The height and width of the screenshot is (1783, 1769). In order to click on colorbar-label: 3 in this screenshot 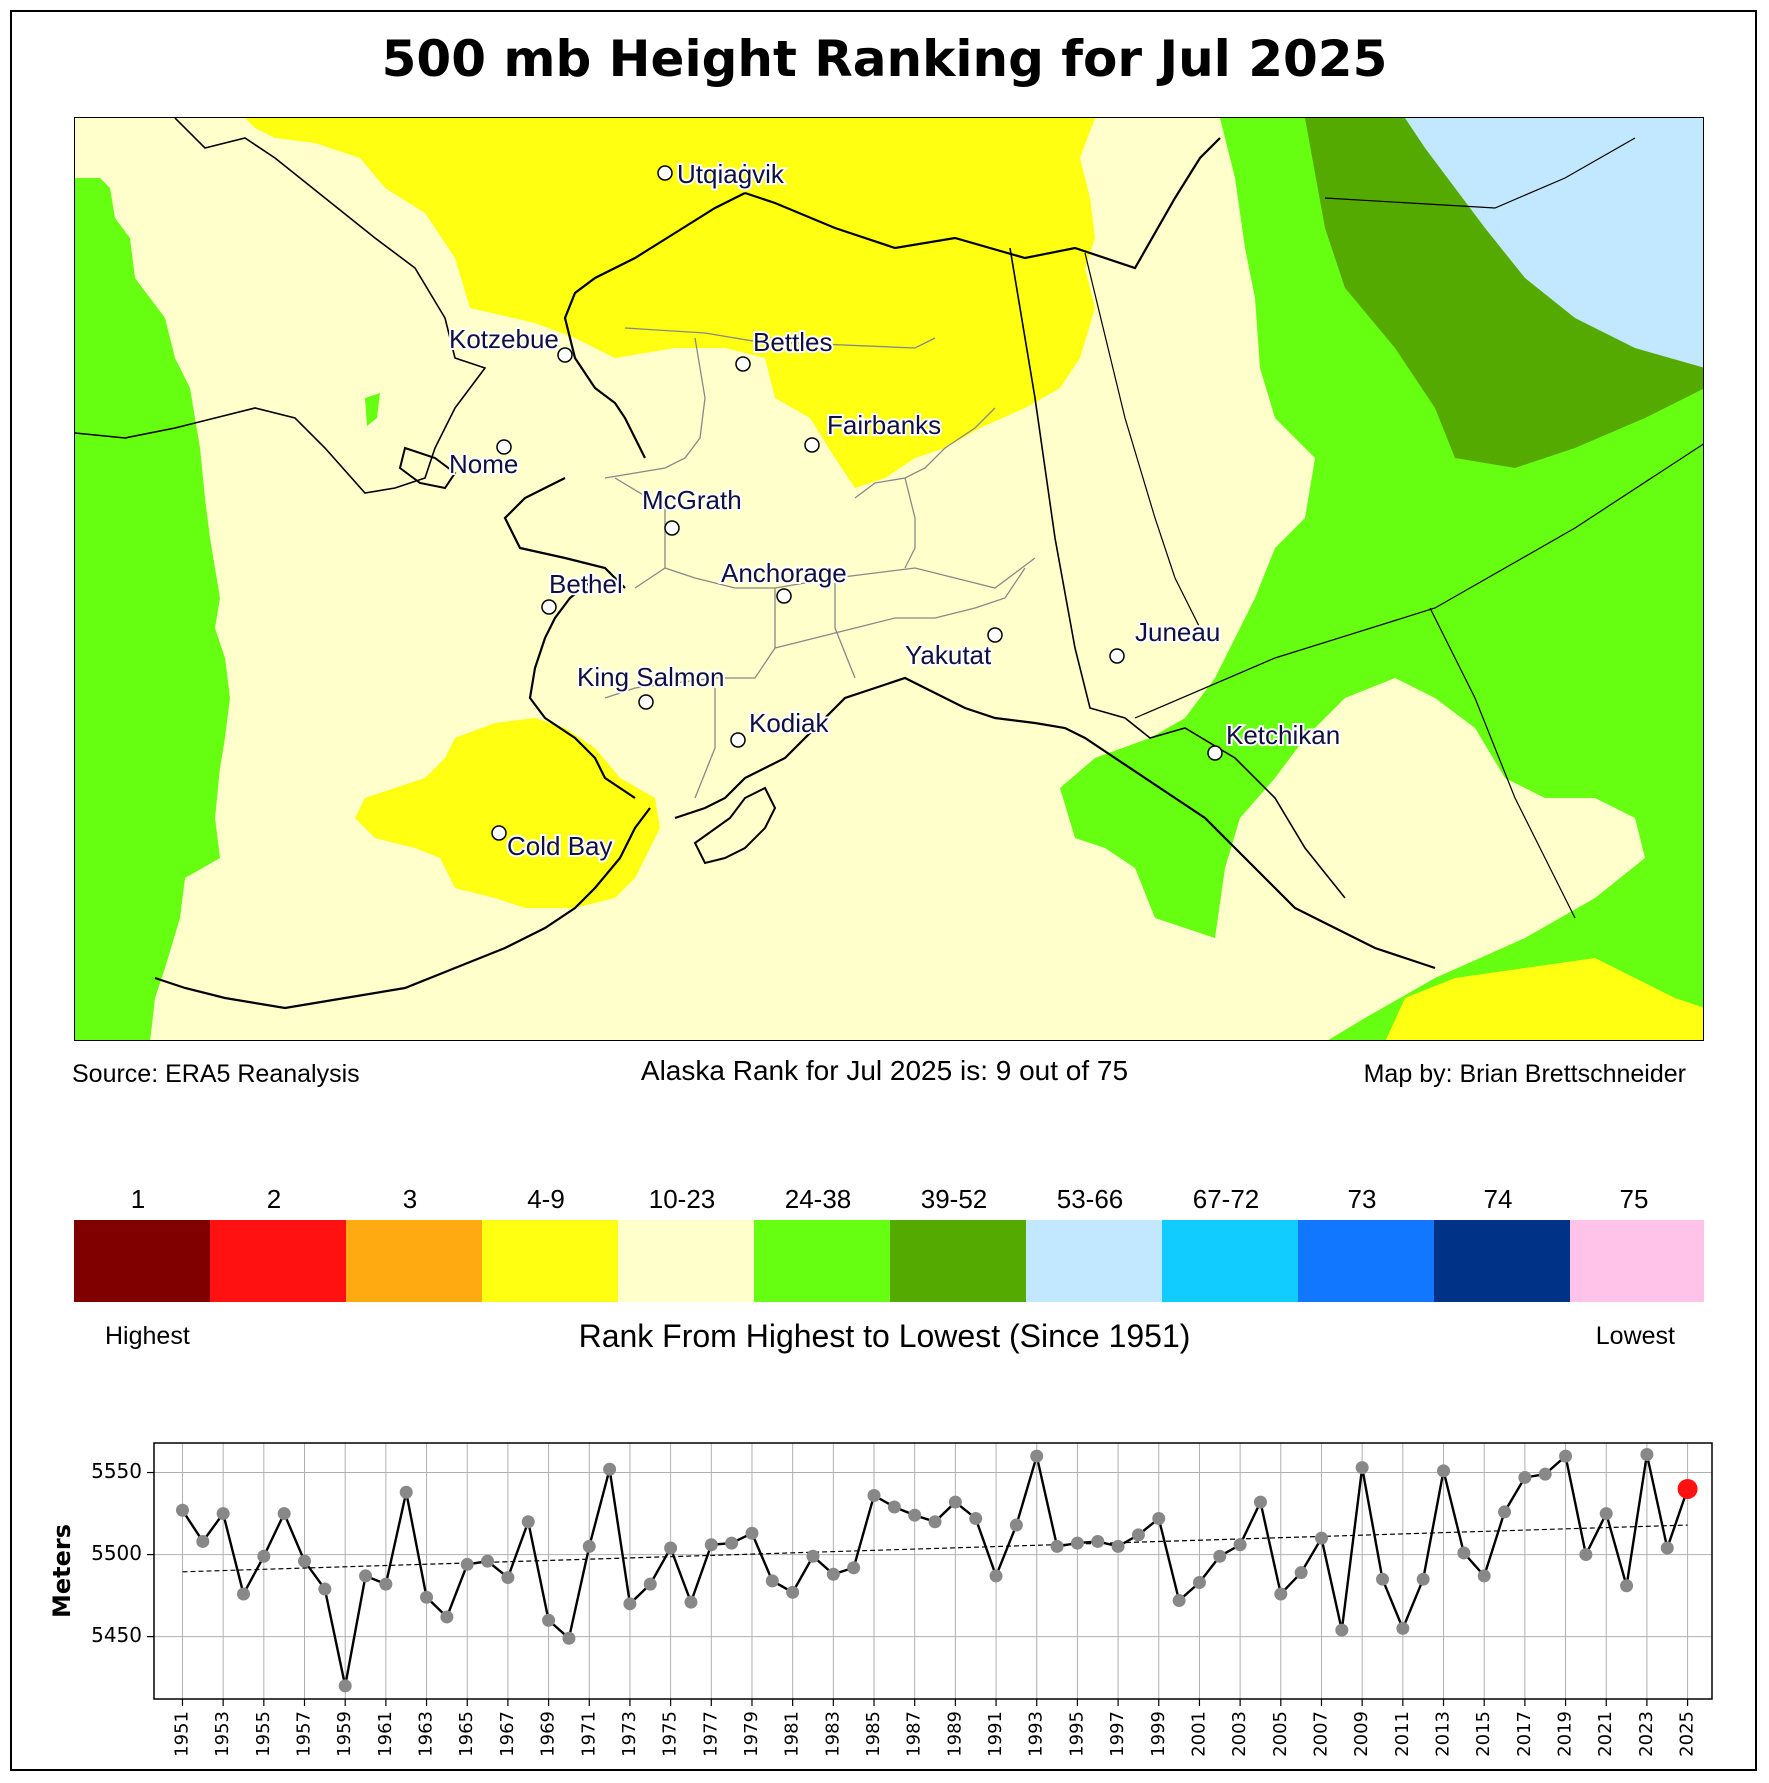, I will do `click(410, 1199)`.